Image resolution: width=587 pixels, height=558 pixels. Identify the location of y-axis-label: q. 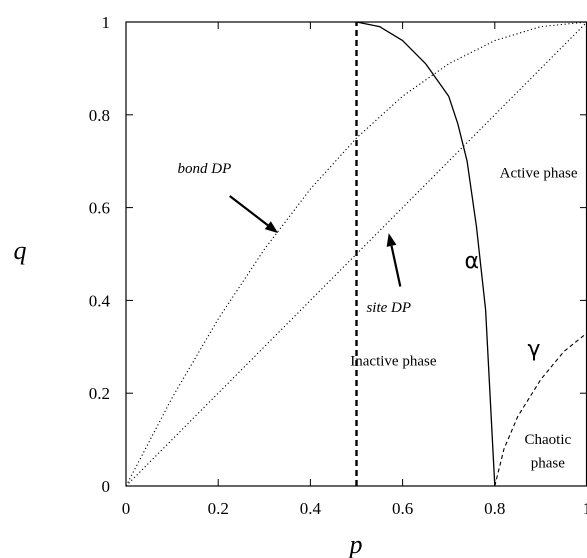
(20, 250).